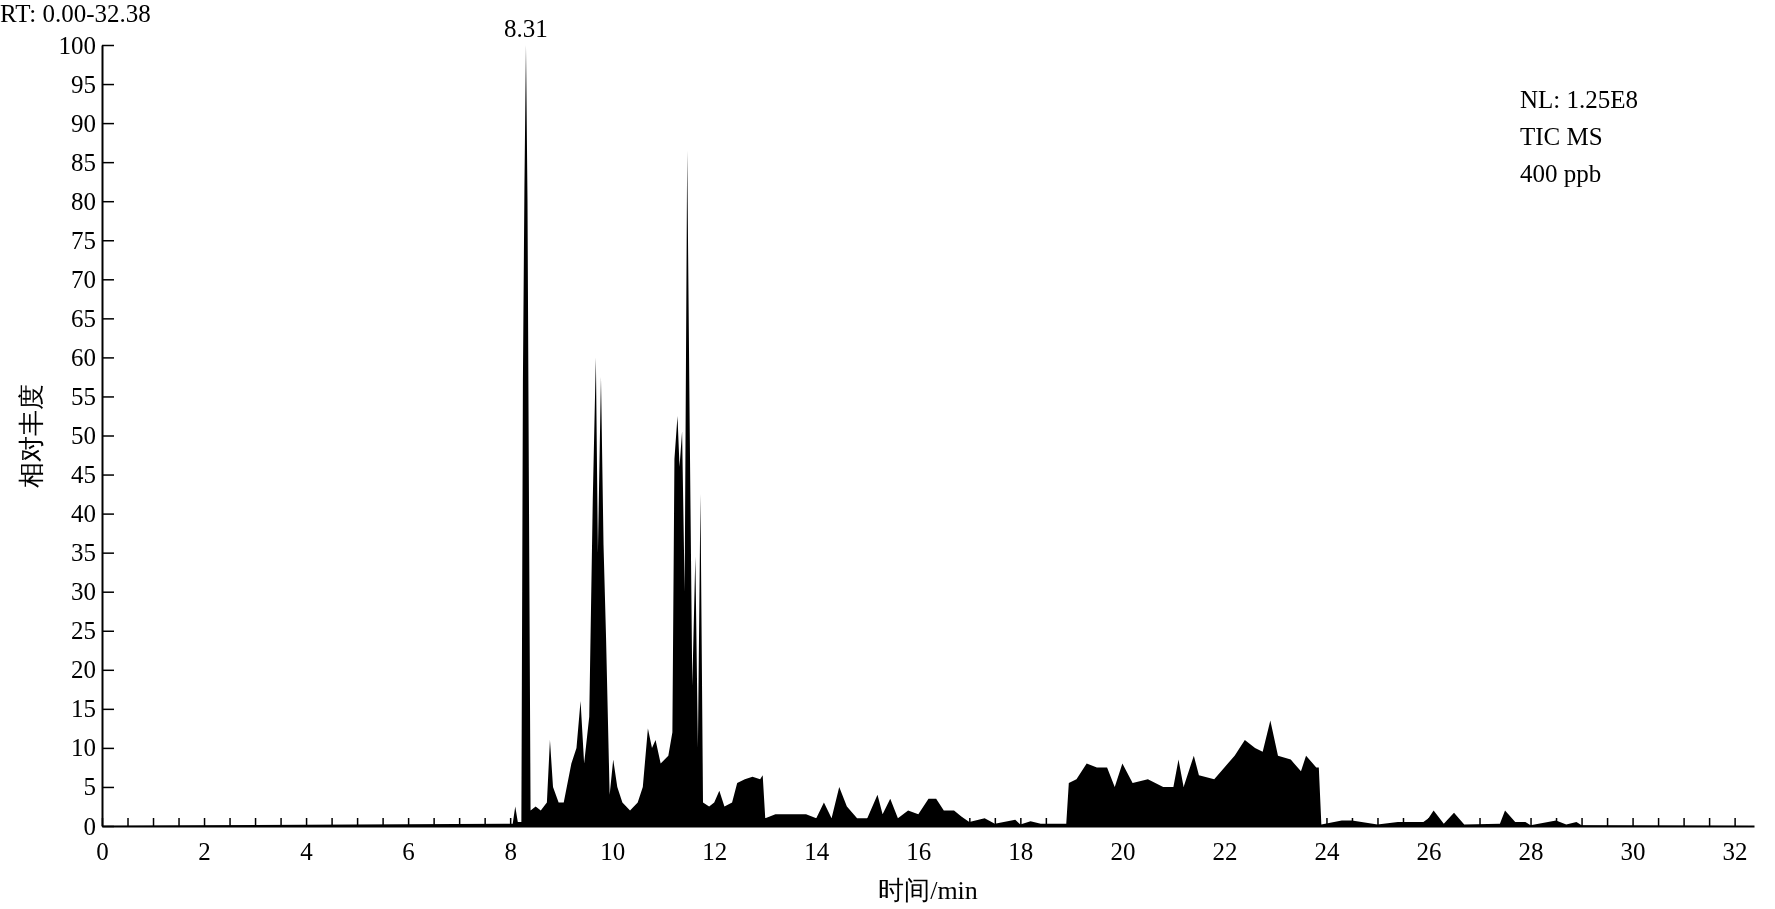 This screenshot has height=909, width=1775. I want to click on y-tick-label: 55, so click(83, 396).